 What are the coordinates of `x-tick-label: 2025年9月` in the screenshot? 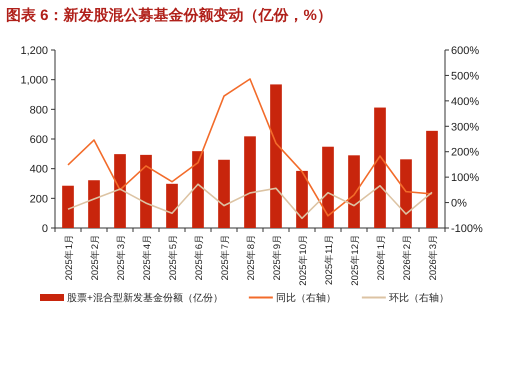 It's located at (277, 257).